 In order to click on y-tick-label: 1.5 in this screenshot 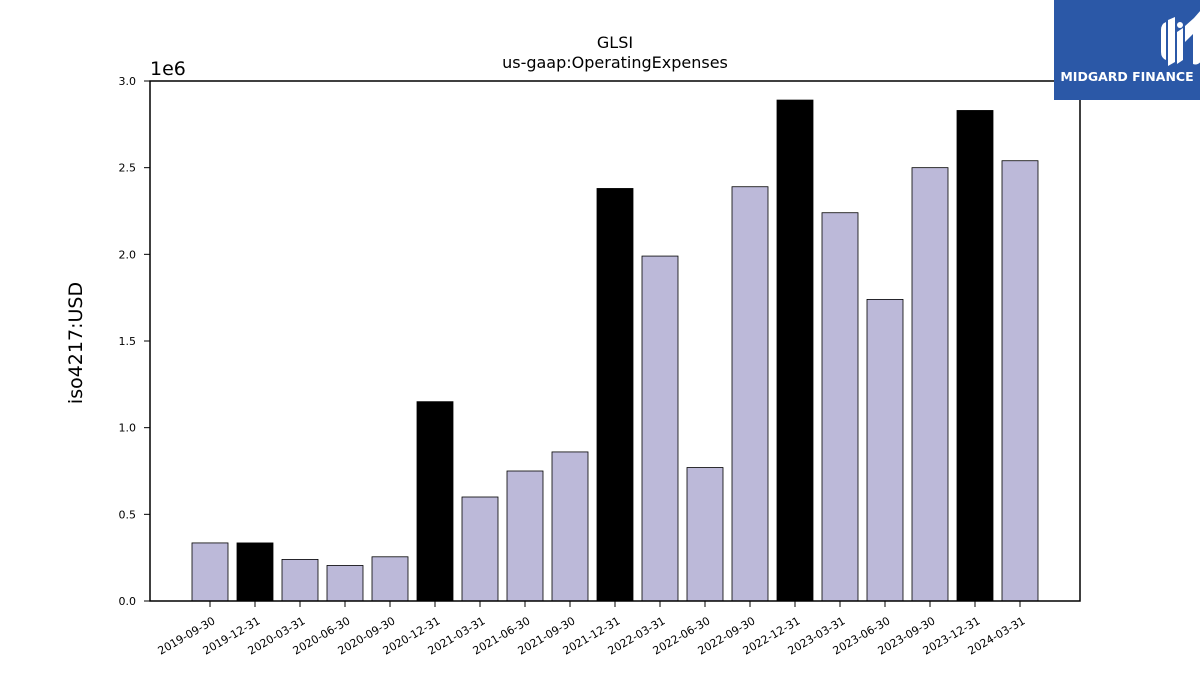, I will do `click(128, 341)`.